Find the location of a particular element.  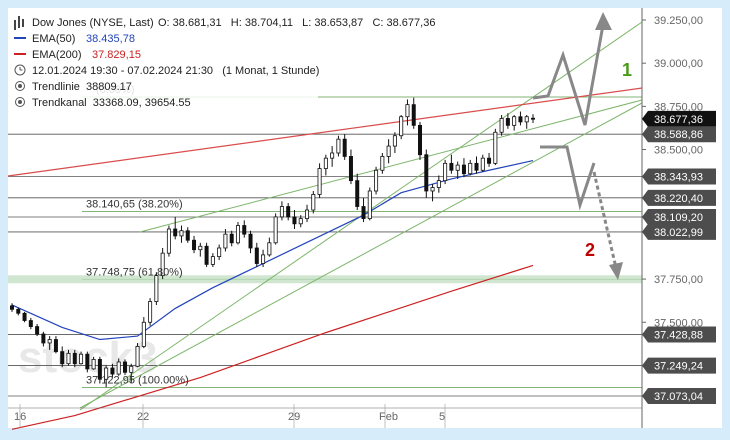

legend-ema50-label: EMA(50) is located at coordinates (53, 39).